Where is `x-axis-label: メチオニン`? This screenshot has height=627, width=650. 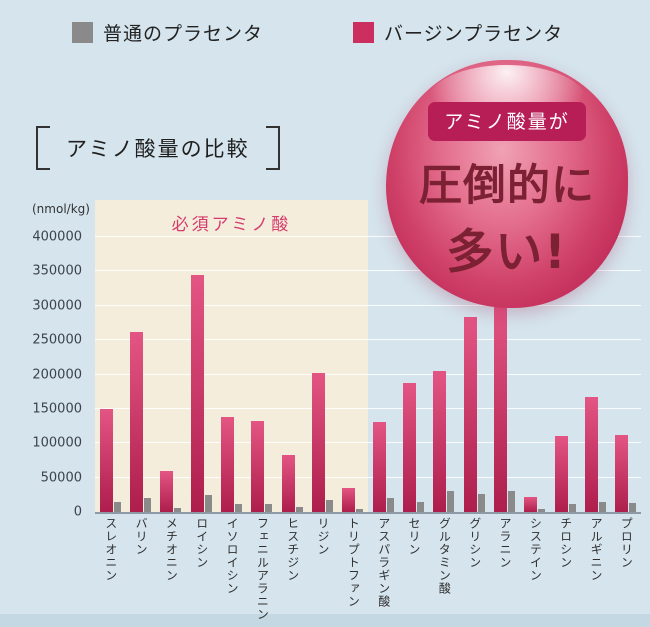 x-axis-label: メチオニン is located at coordinates (171, 572).